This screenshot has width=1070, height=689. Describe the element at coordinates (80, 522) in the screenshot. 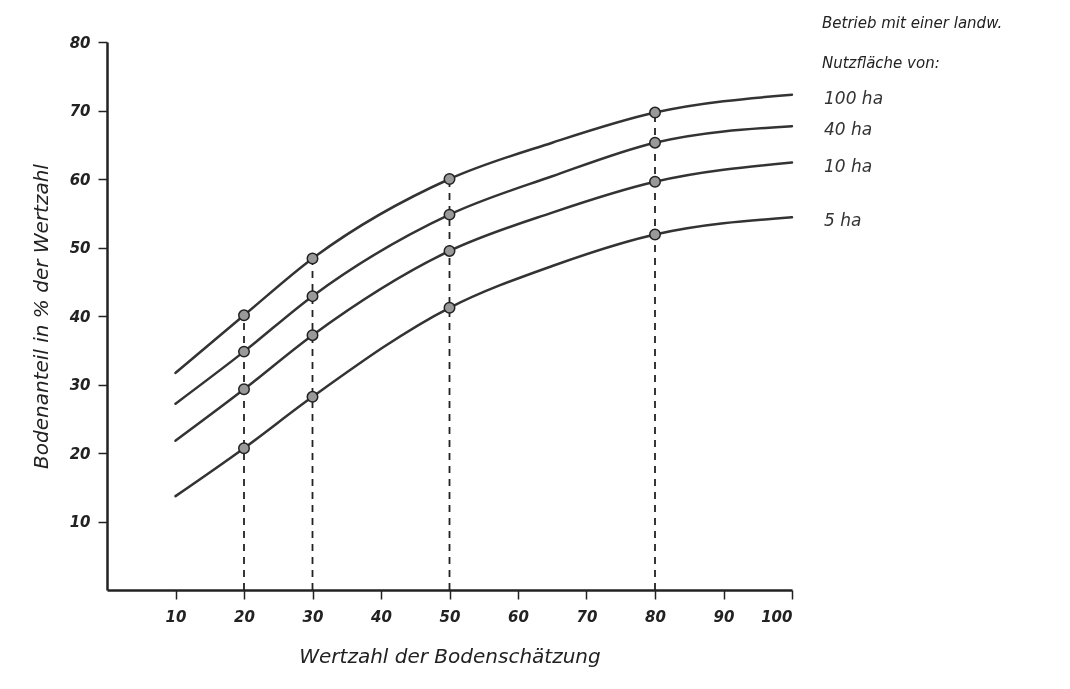

I see `y-tick-label: 10` at that location.